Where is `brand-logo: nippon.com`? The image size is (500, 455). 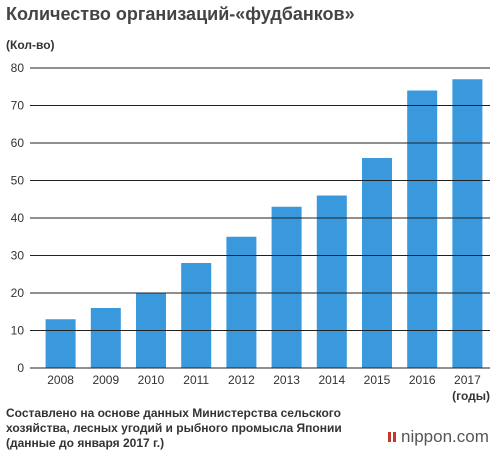
brand-logo: nippon.com is located at coordinates (438, 437).